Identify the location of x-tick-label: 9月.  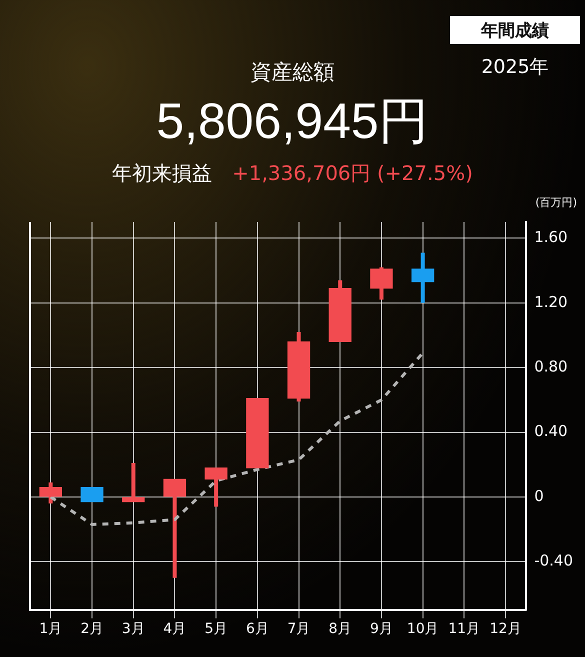
(381, 629).